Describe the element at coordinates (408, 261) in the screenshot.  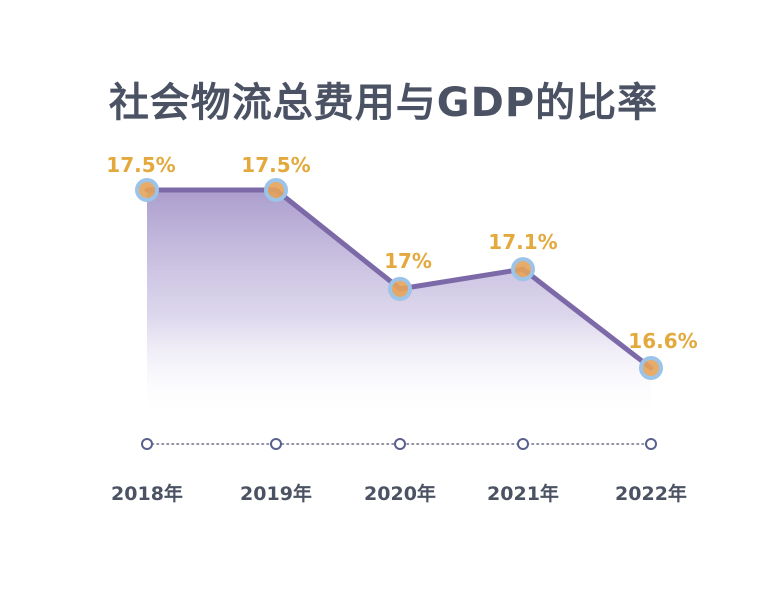
I see `data-label: 17%` at that location.